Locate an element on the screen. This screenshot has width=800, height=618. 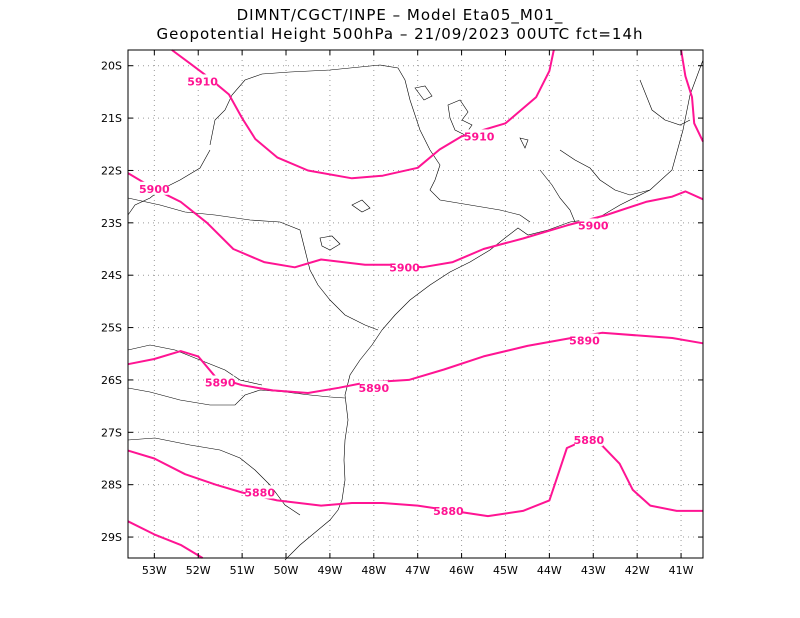
x-tick-label: 53W is located at coordinates (154, 570).